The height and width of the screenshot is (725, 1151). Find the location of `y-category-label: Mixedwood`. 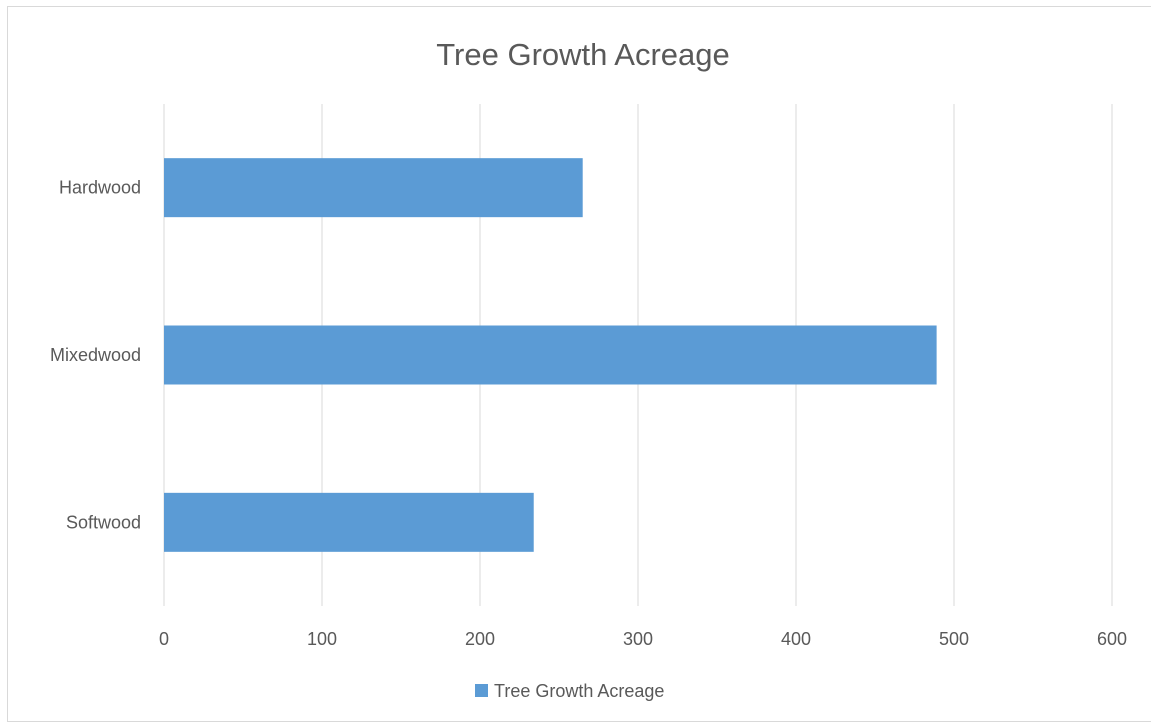

y-category-label: Mixedwood is located at coordinates (95, 355).